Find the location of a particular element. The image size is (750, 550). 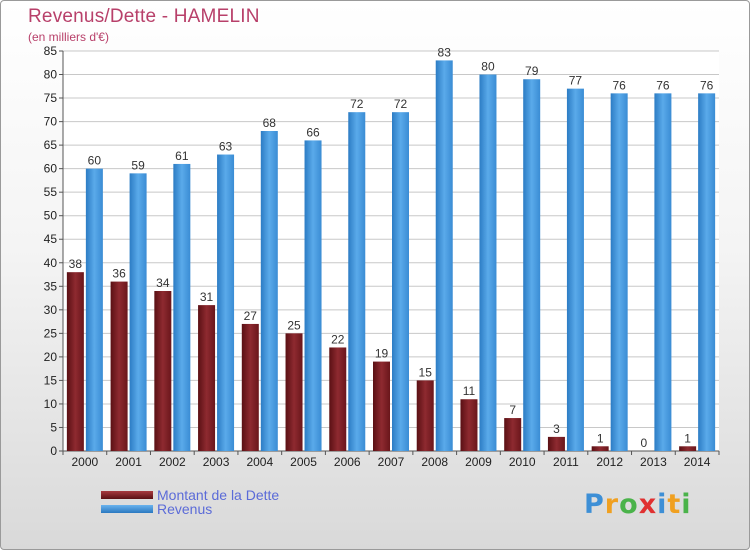

x-tick-label: 2013 is located at coordinates (653, 462).